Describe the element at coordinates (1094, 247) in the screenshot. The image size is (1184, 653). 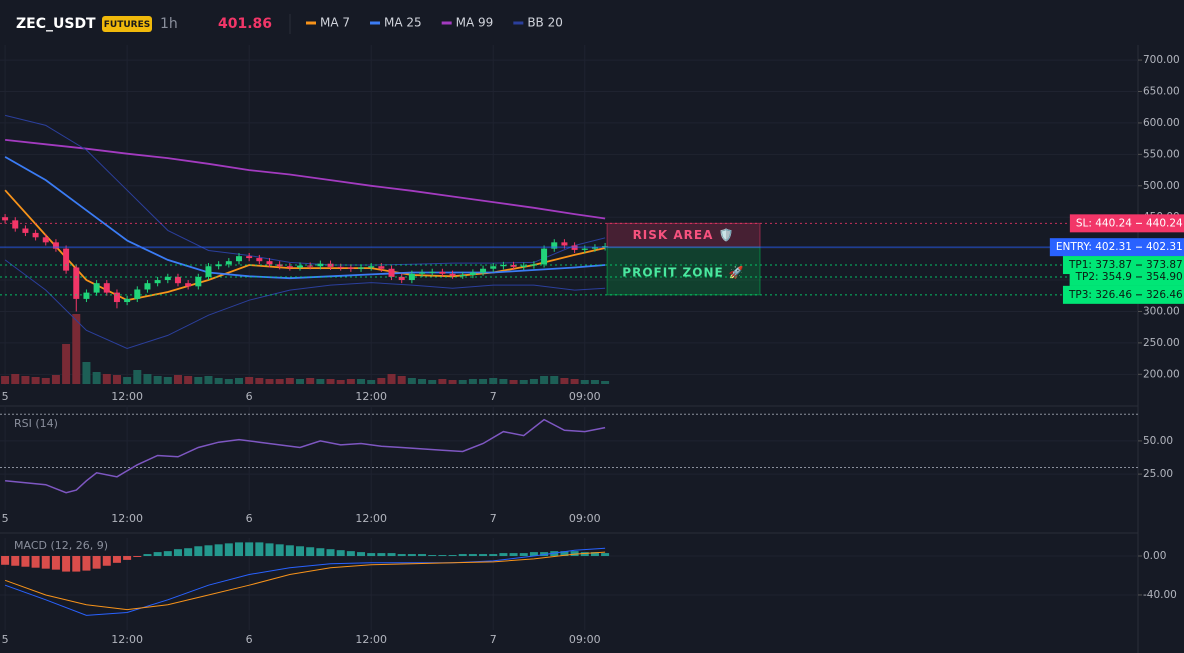
I see `level-label: ENTRY: 402.31` at that location.